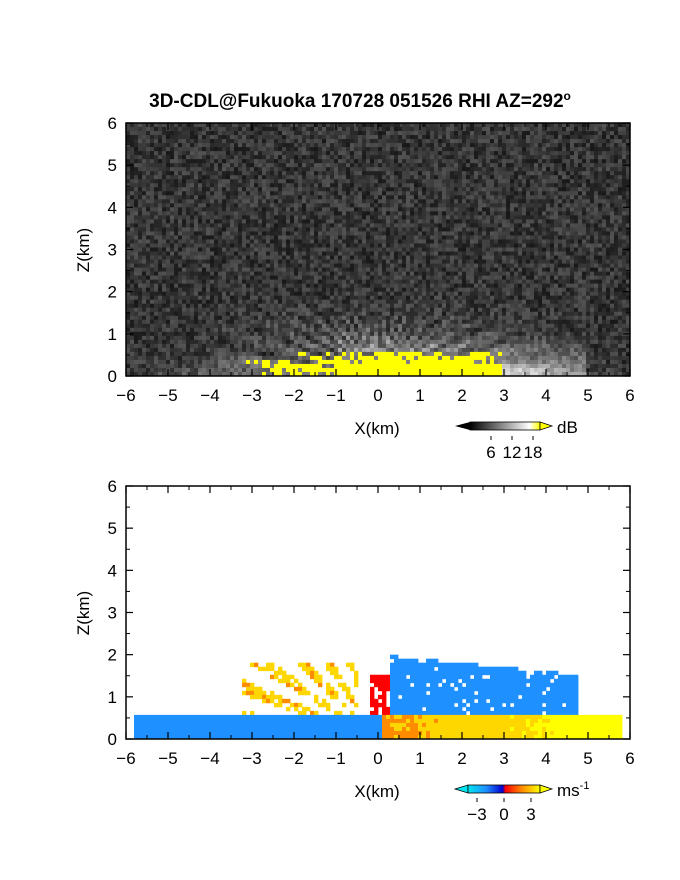 The image size is (680, 880). I want to click on velocity-y-tick-label: 5, so click(112, 528).